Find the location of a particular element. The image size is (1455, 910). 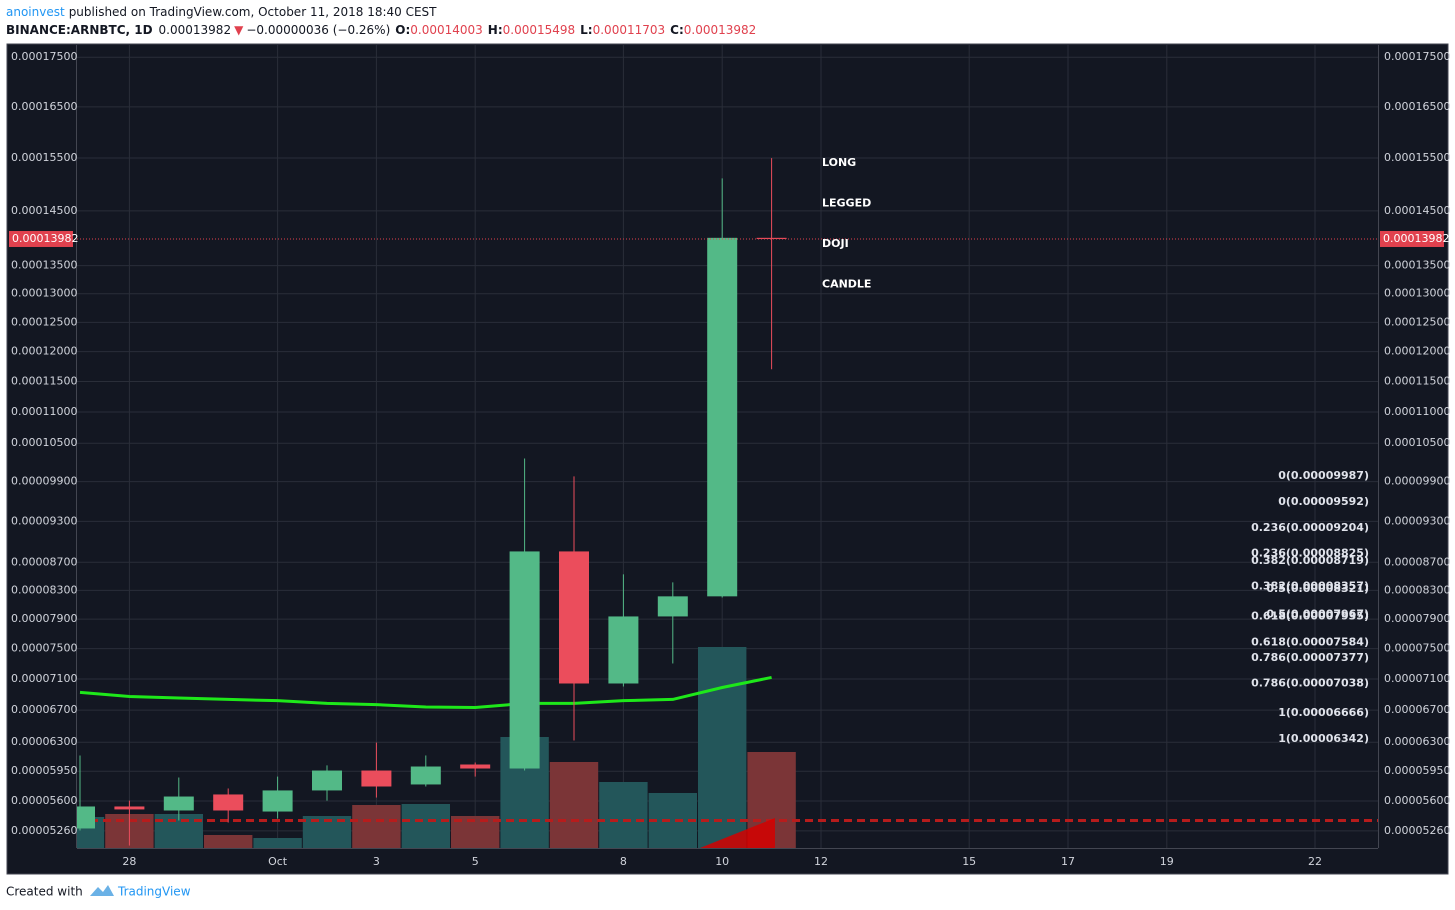

y-tick-label: 0.00011500 is located at coordinates (44, 380).